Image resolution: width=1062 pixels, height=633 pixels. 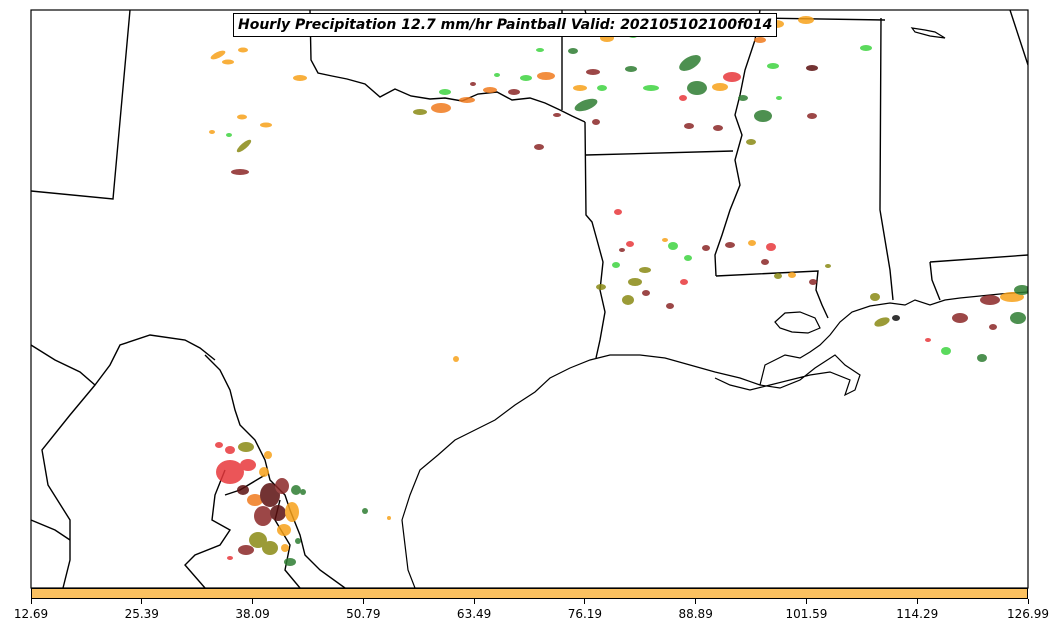 I want to click on blobs-arkansas-tennessee, so click(x=723, y=80).